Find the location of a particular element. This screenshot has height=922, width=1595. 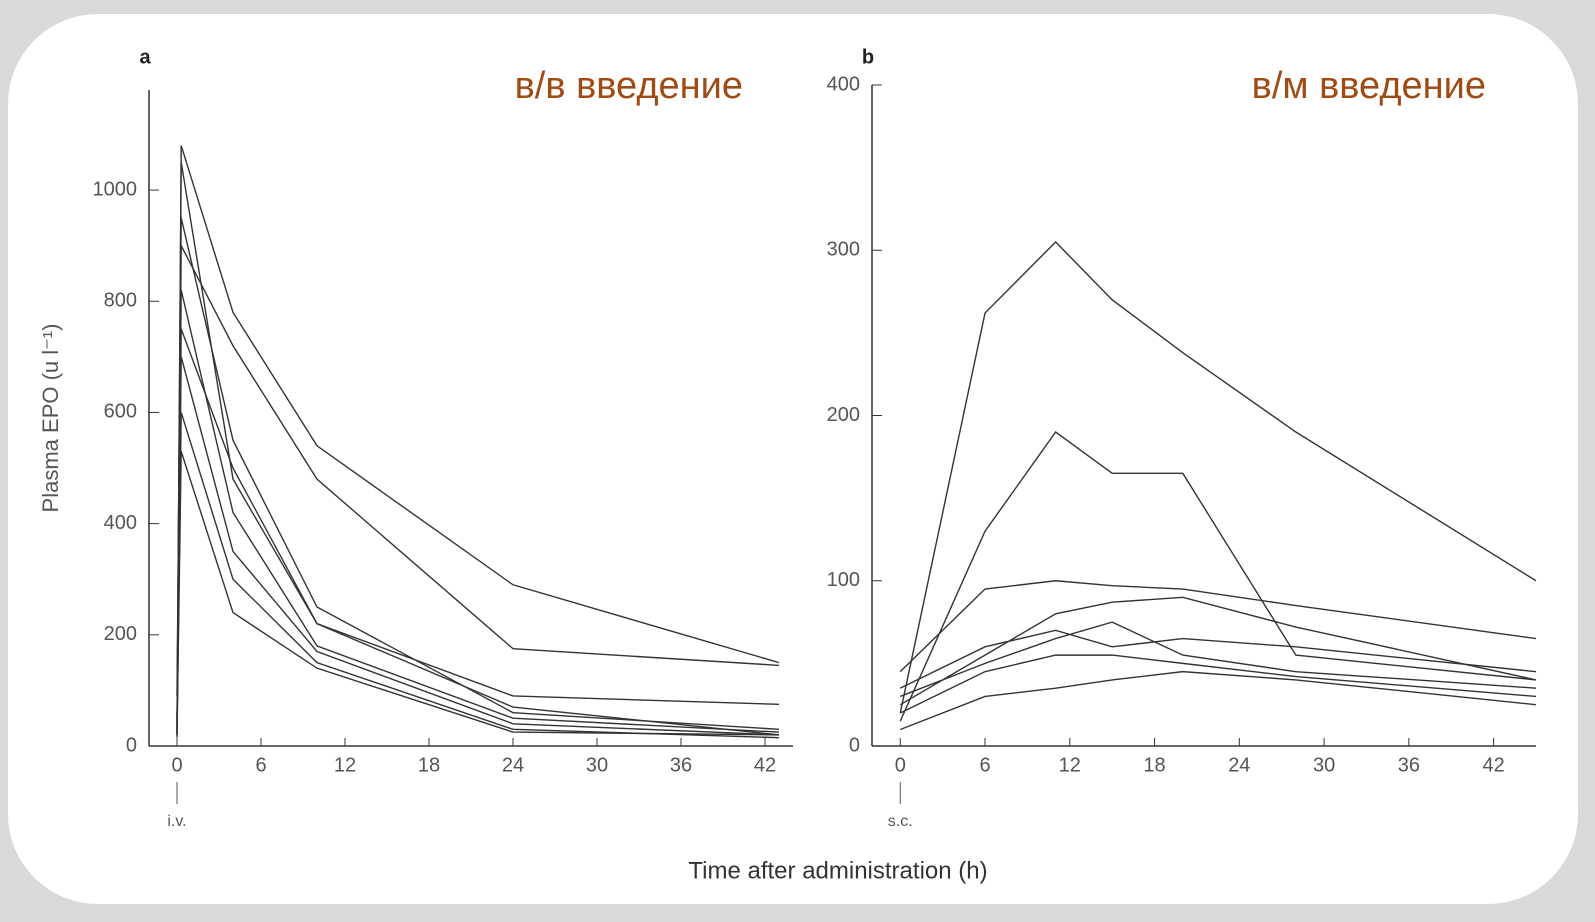

y-tick-label: 600 is located at coordinates (120, 412).